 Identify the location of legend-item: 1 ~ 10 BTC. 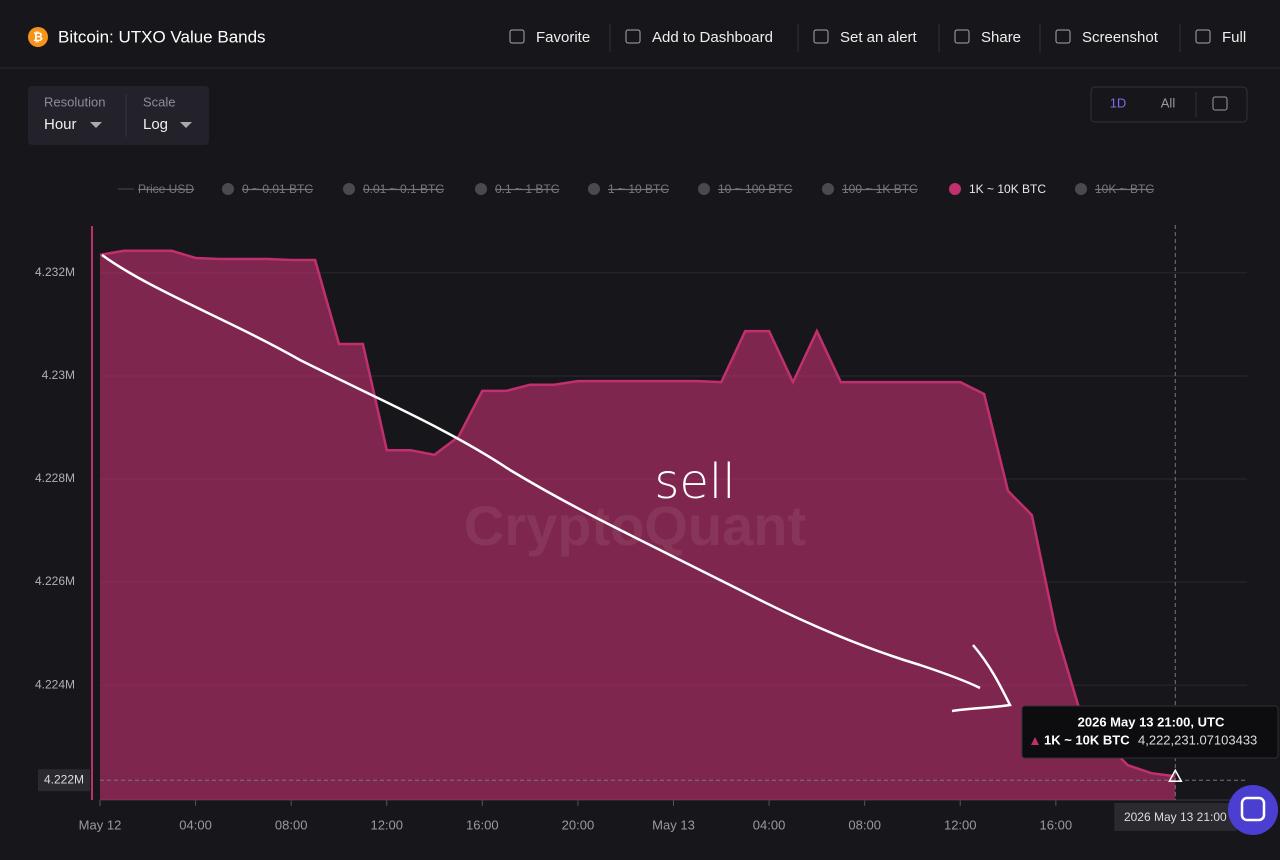
(638, 189).